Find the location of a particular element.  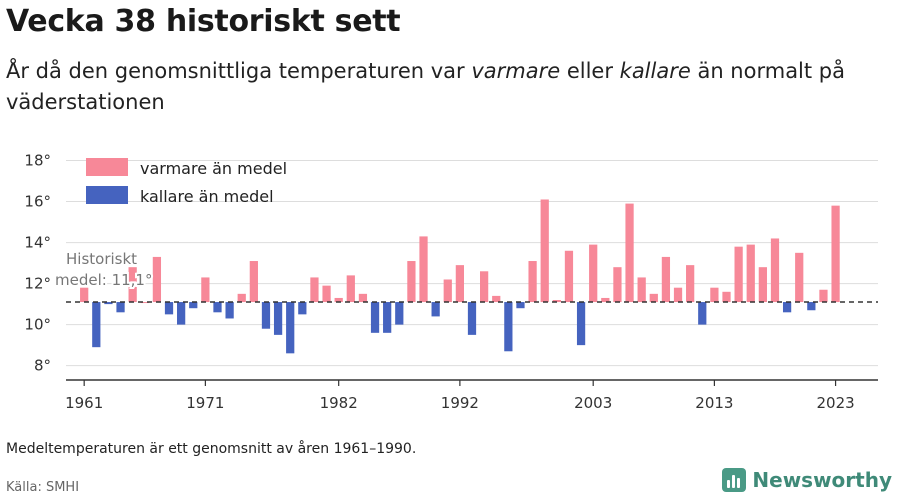

bar-2010 is located at coordinates (678, 295).